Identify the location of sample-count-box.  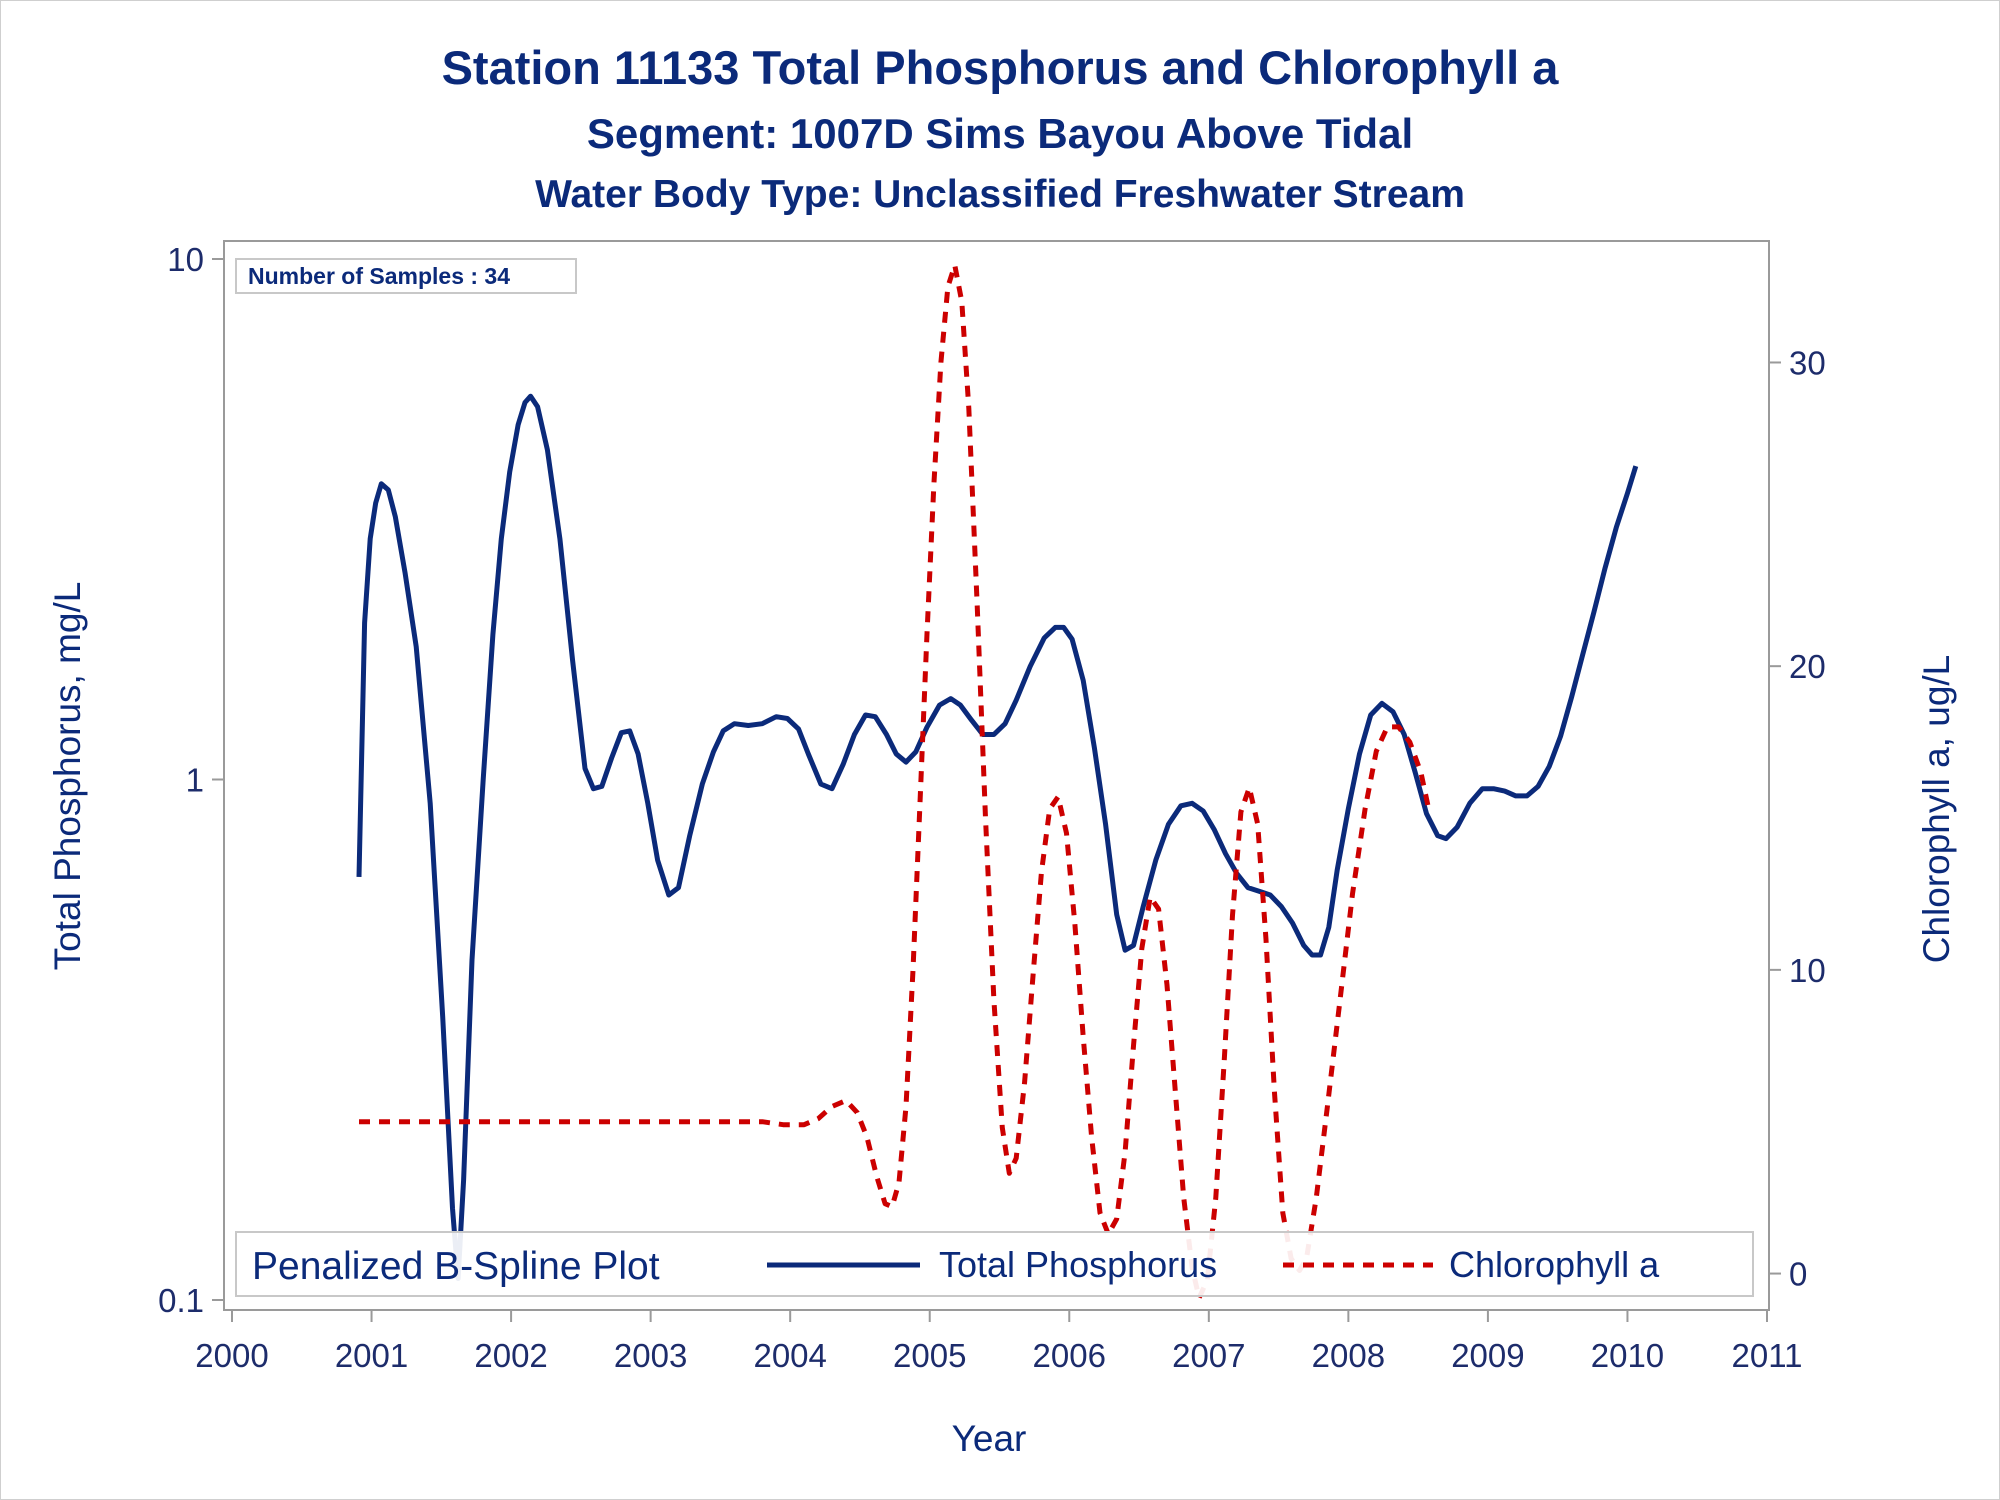
(406, 276).